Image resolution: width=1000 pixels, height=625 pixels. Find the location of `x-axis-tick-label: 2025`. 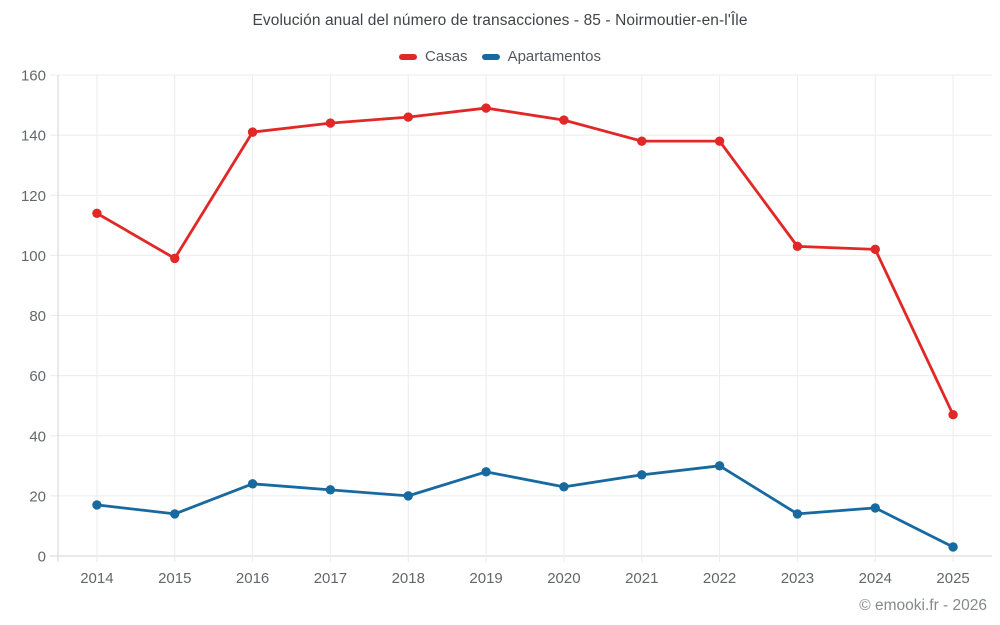

x-axis-tick-label: 2025 is located at coordinates (952, 578).